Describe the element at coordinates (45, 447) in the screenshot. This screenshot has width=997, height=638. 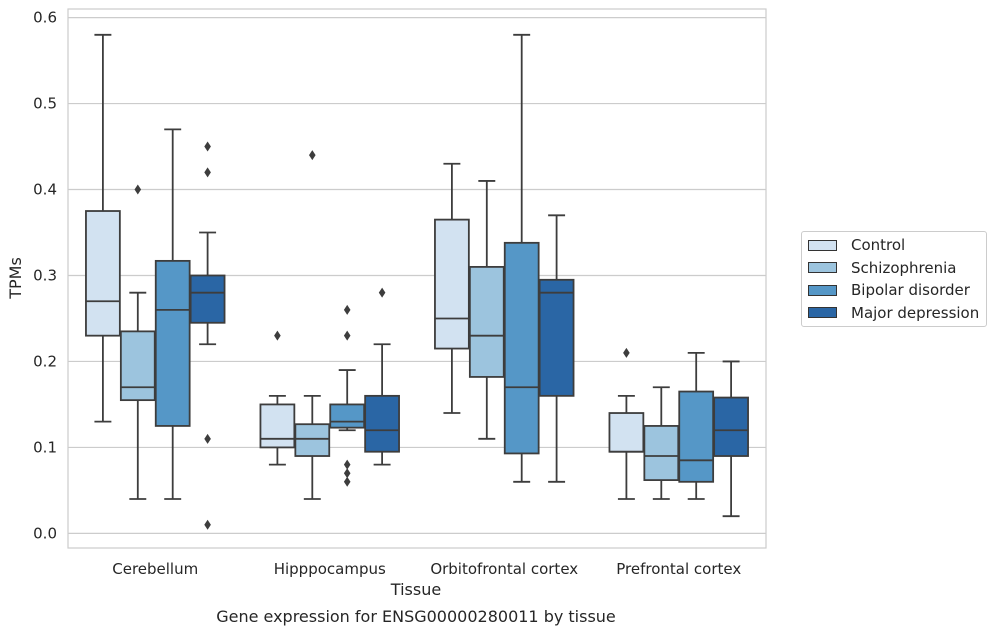
I see `y-tick-label: 0.1` at that location.